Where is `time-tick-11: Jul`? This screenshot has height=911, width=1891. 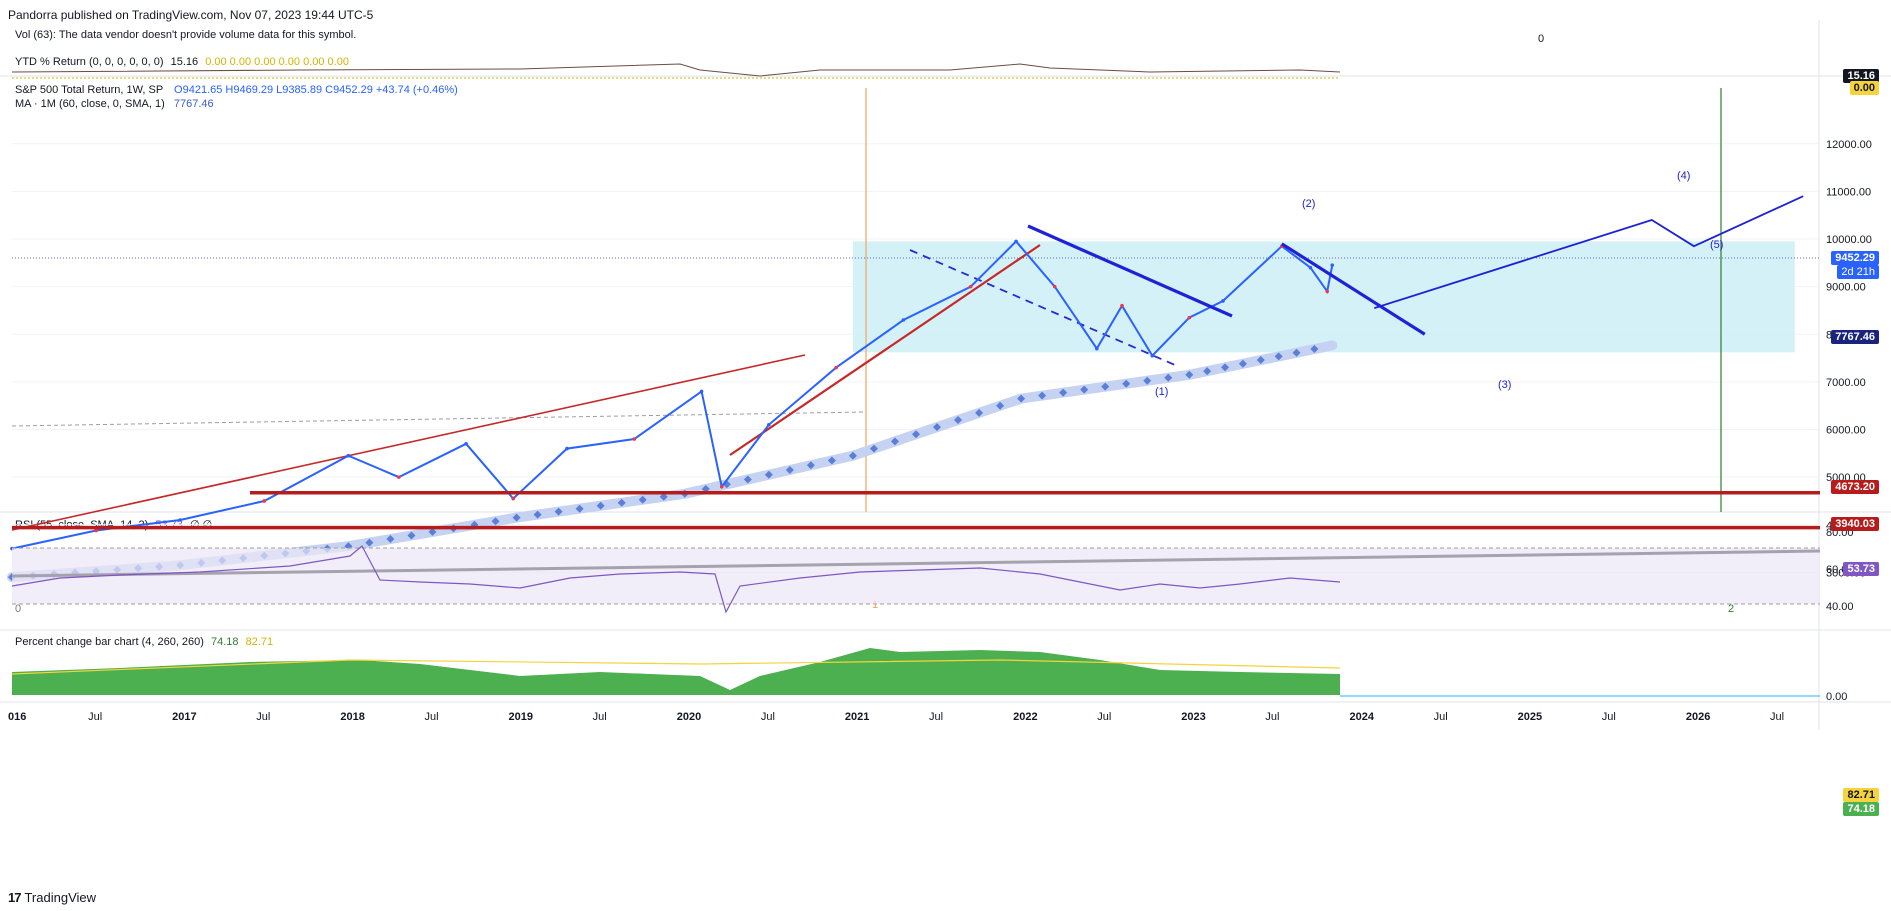 time-tick-11: Jul is located at coordinates (936, 717).